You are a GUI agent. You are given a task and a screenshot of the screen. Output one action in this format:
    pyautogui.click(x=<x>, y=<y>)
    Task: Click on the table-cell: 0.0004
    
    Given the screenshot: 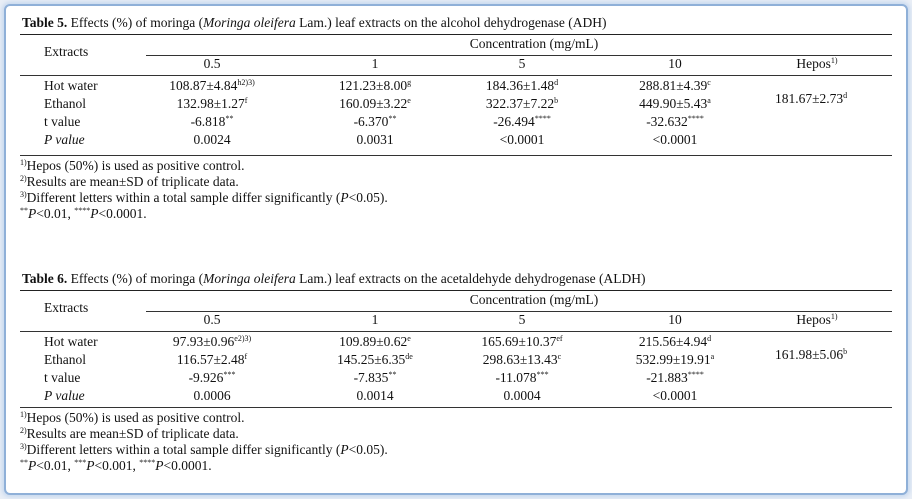 What is the action you would take?
    pyautogui.click(x=522, y=395)
    